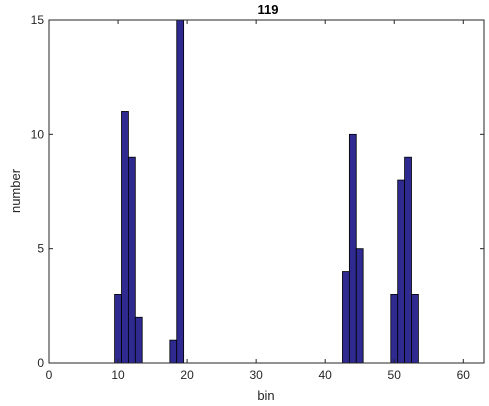 The width and height of the screenshot is (489, 406). What do you see at coordinates (268, 9) in the screenshot?
I see `chart-title: 119` at bounding box center [268, 9].